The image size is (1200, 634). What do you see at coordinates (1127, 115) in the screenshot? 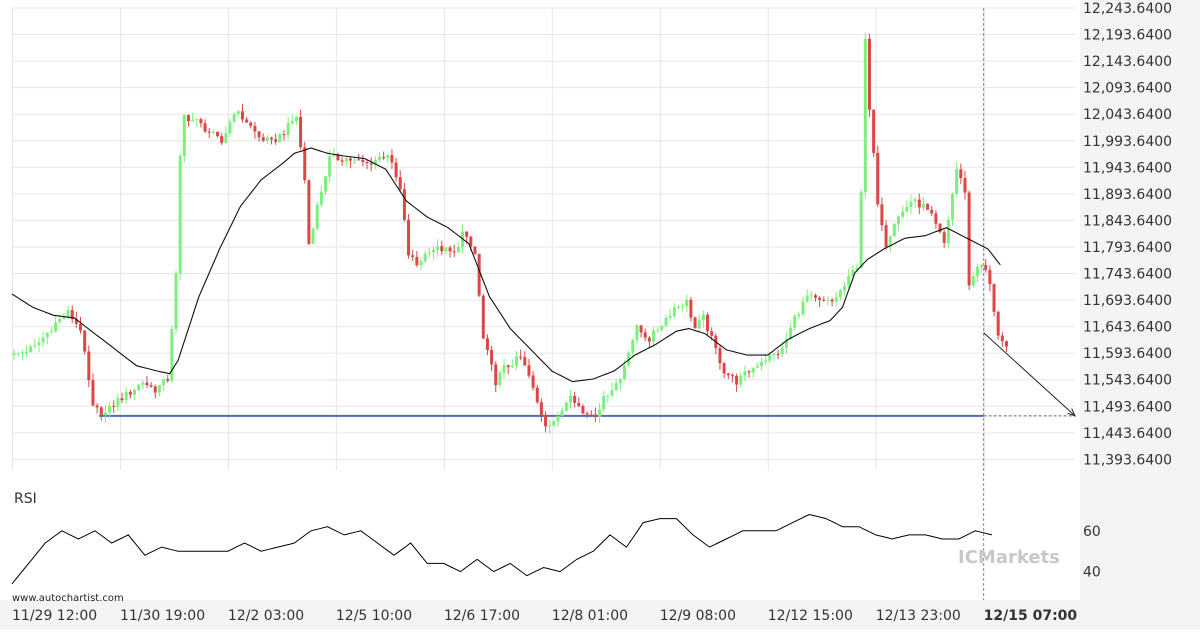
I see `price-tick-label: 12,043.6400` at bounding box center [1127, 115].